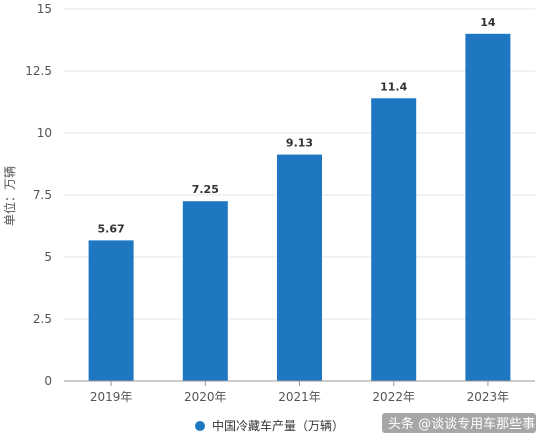 The width and height of the screenshot is (540, 440). What do you see at coordinates (111, 228) in the screenshot?
I see `data-label: 5.67` at bounding box center [111, 228].